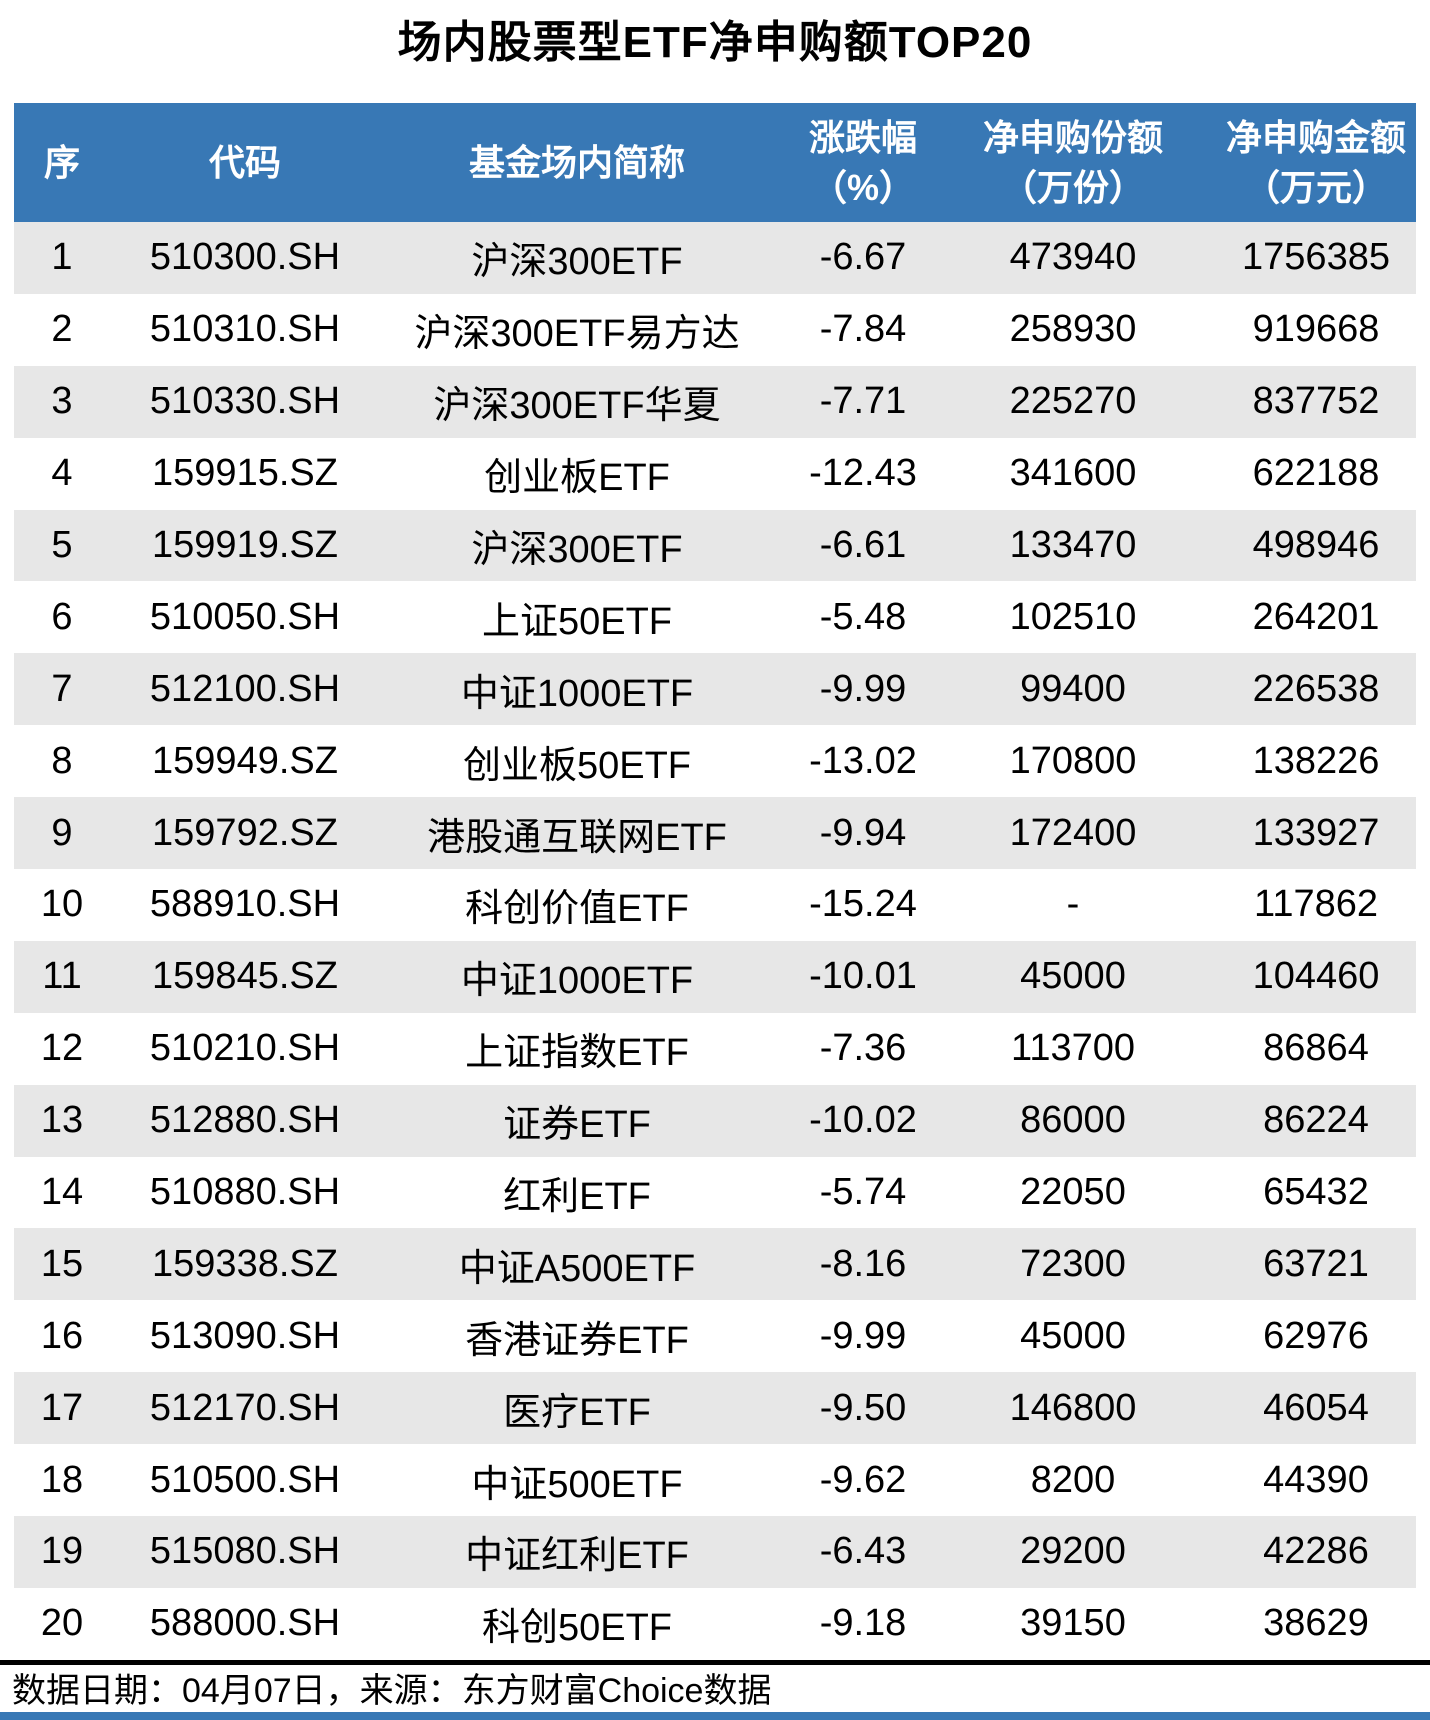 This screenshot has width=1430, height=1720. Describe the element at coordinates (715, 42) in the screenshot. I see `page-title: 场内股票型ETF净申购额TOP20` at that location.